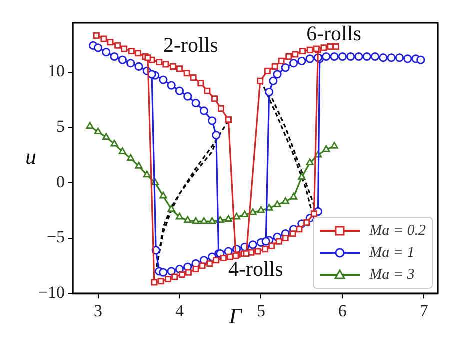  Describe the element at coordinates (179, 310) in the screenshot. I see `x-tick-label: 4` at that location.